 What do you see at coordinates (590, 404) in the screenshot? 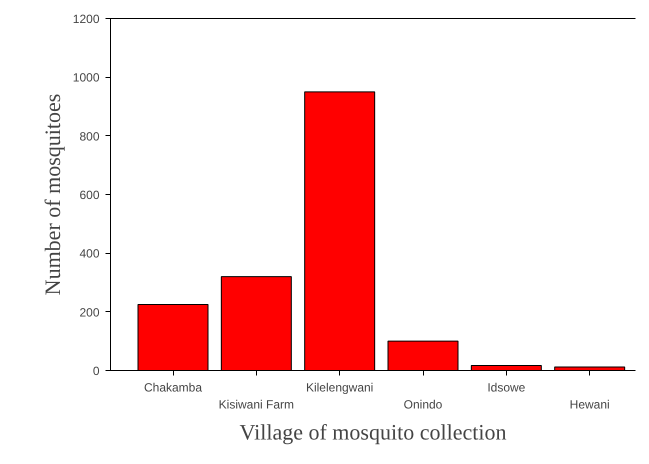
I see `x-tick-label: Hewani` at bounding box center [590, 404].